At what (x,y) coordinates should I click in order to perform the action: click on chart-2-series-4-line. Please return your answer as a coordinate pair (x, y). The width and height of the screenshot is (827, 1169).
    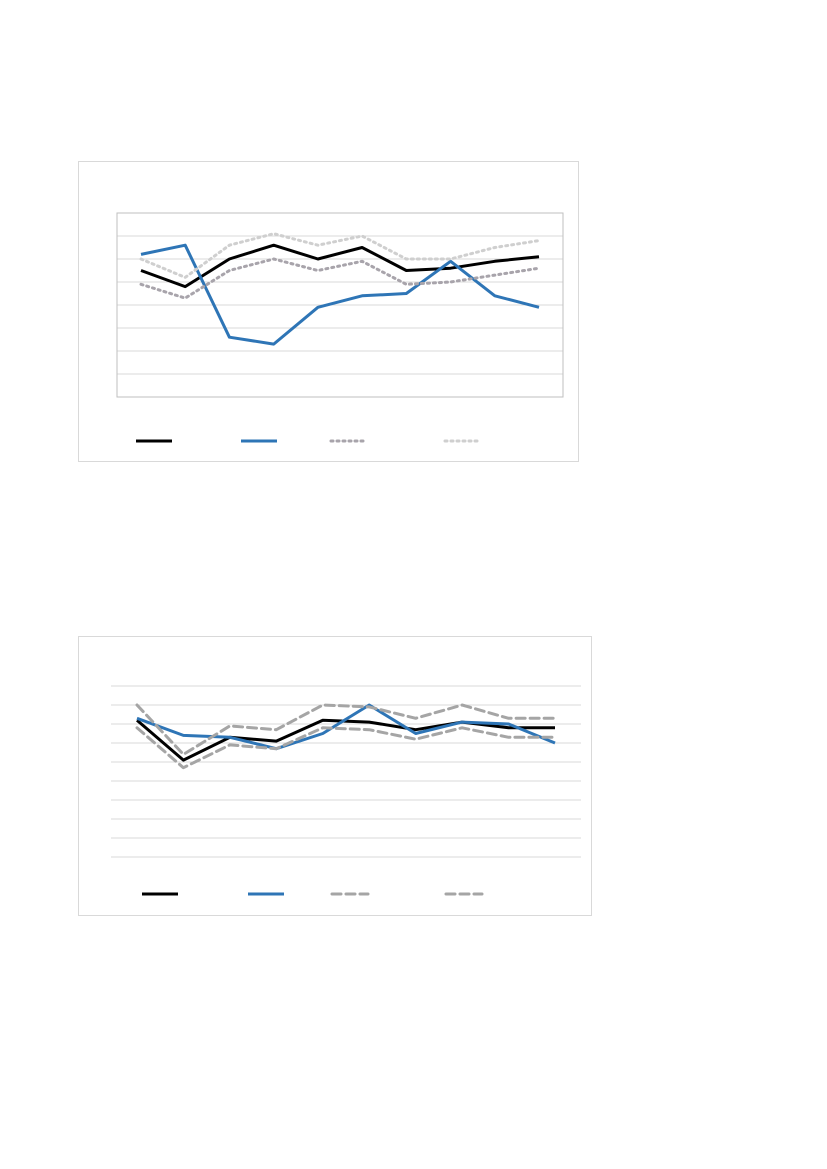
    Looking at the image, I should click on (346, 729).